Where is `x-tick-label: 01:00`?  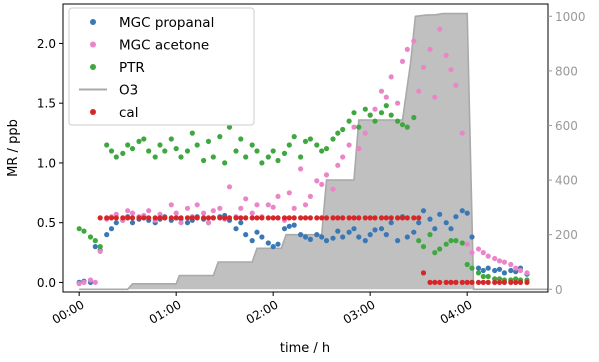
x-tick-label: 01:00 is located at coordinates (165, 311).